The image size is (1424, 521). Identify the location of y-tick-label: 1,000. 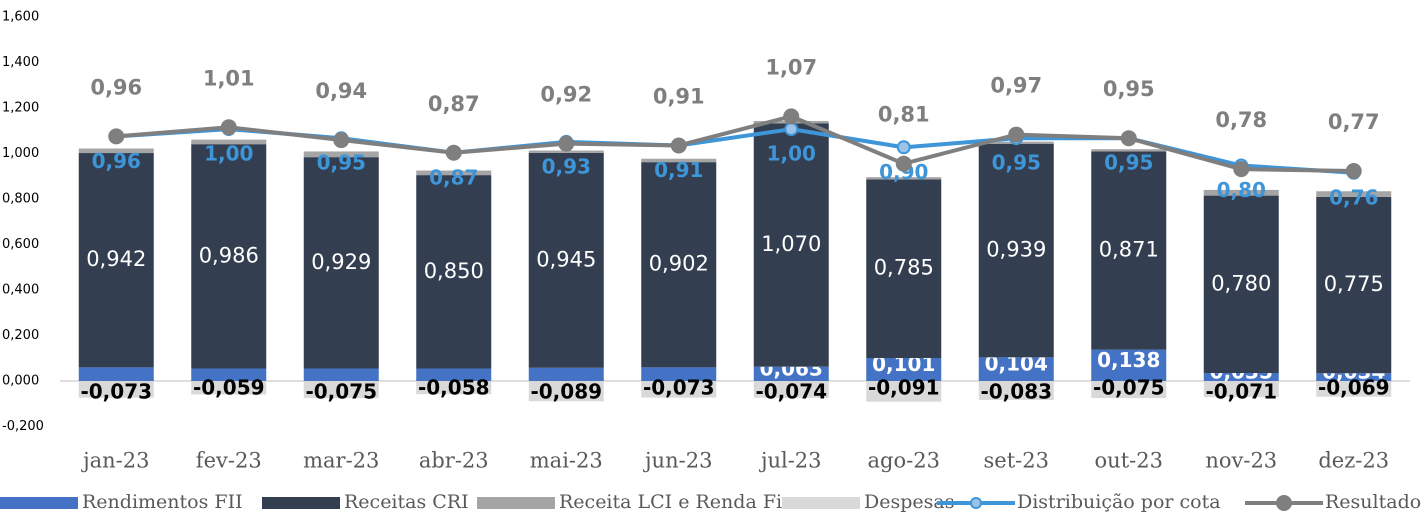
(20, 153).